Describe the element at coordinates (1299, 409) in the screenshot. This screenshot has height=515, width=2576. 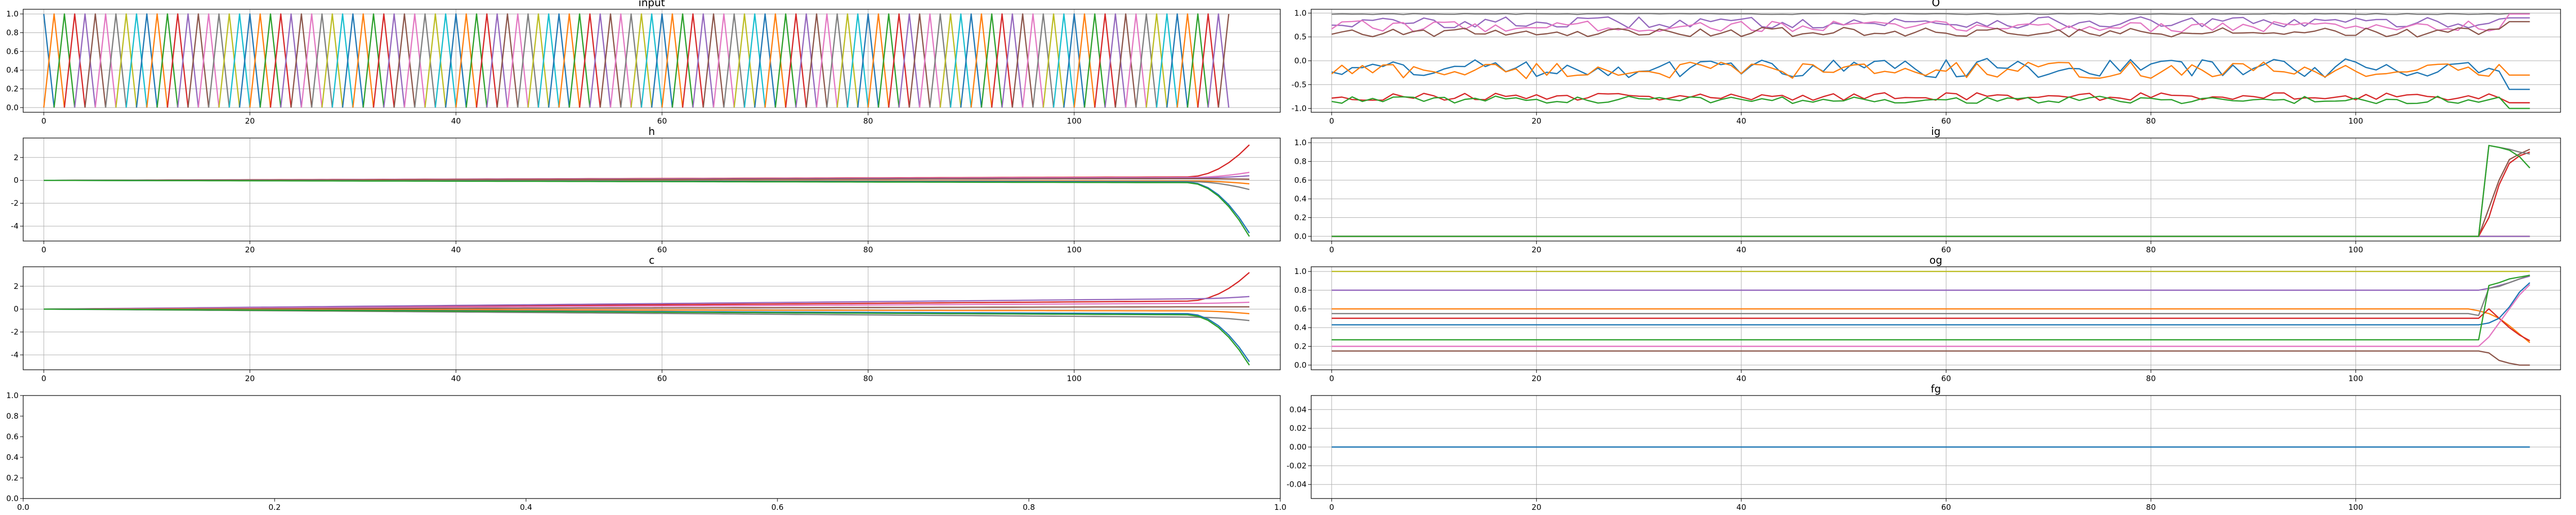
I see `y-tick-label: 0.04` at that location.